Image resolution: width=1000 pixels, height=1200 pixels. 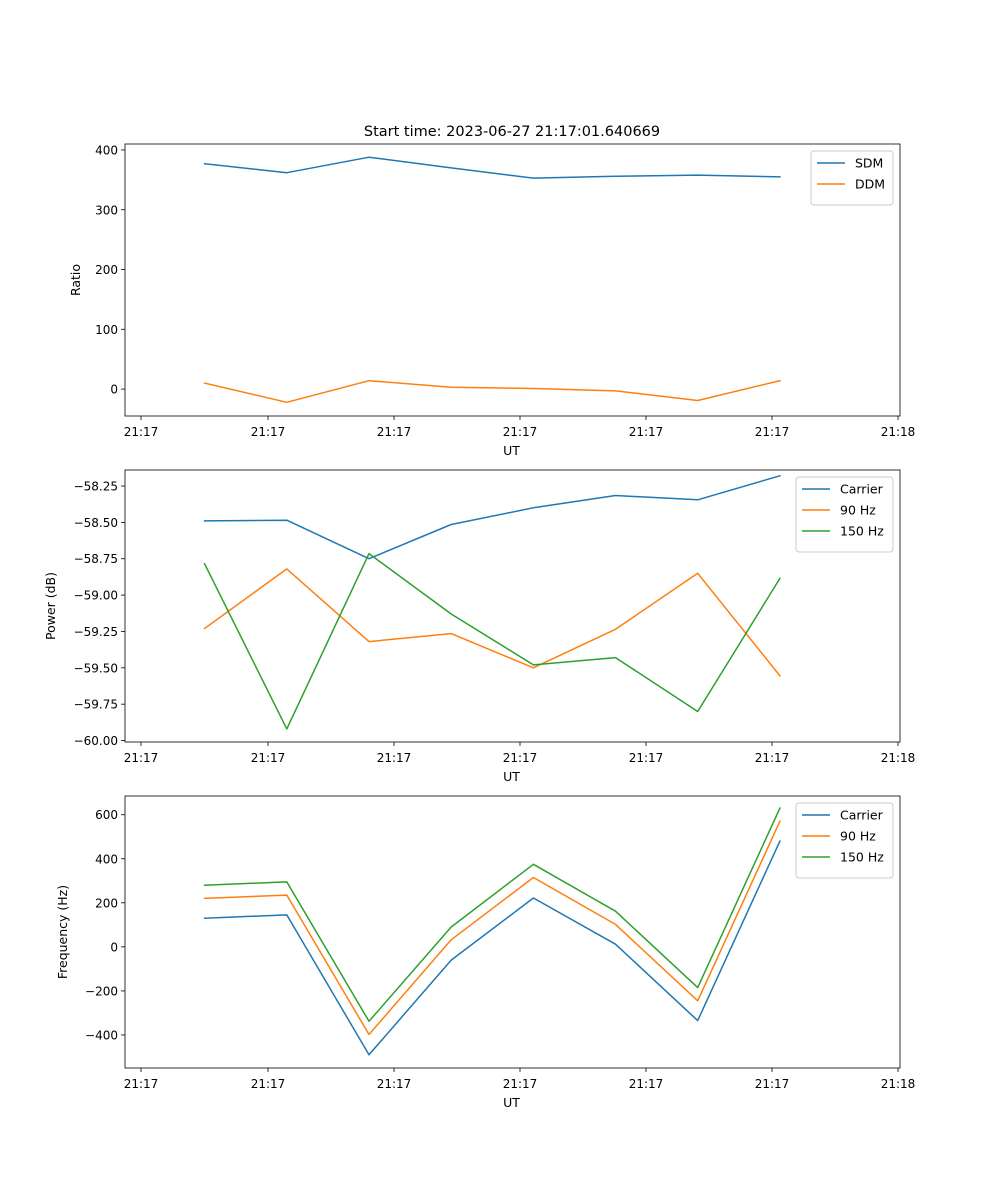 I want to click on y-tick-label: −58.25, so click(x=96, y=487).